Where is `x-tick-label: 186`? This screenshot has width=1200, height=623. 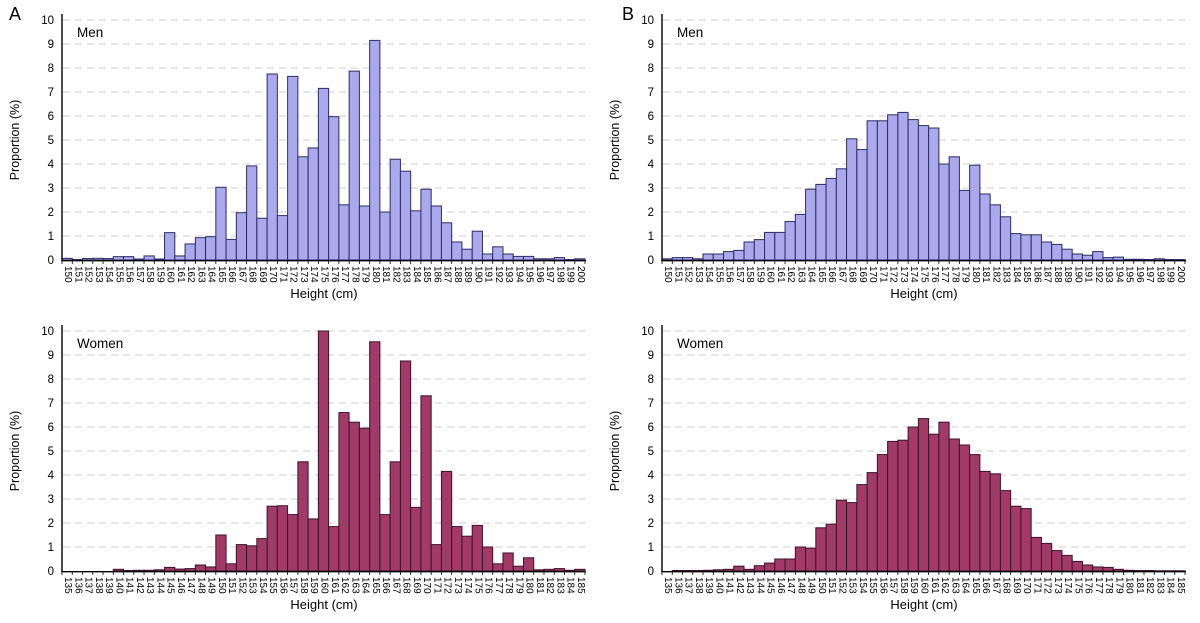
x-tick-label: 186 is located at coordinates (1036, 274).